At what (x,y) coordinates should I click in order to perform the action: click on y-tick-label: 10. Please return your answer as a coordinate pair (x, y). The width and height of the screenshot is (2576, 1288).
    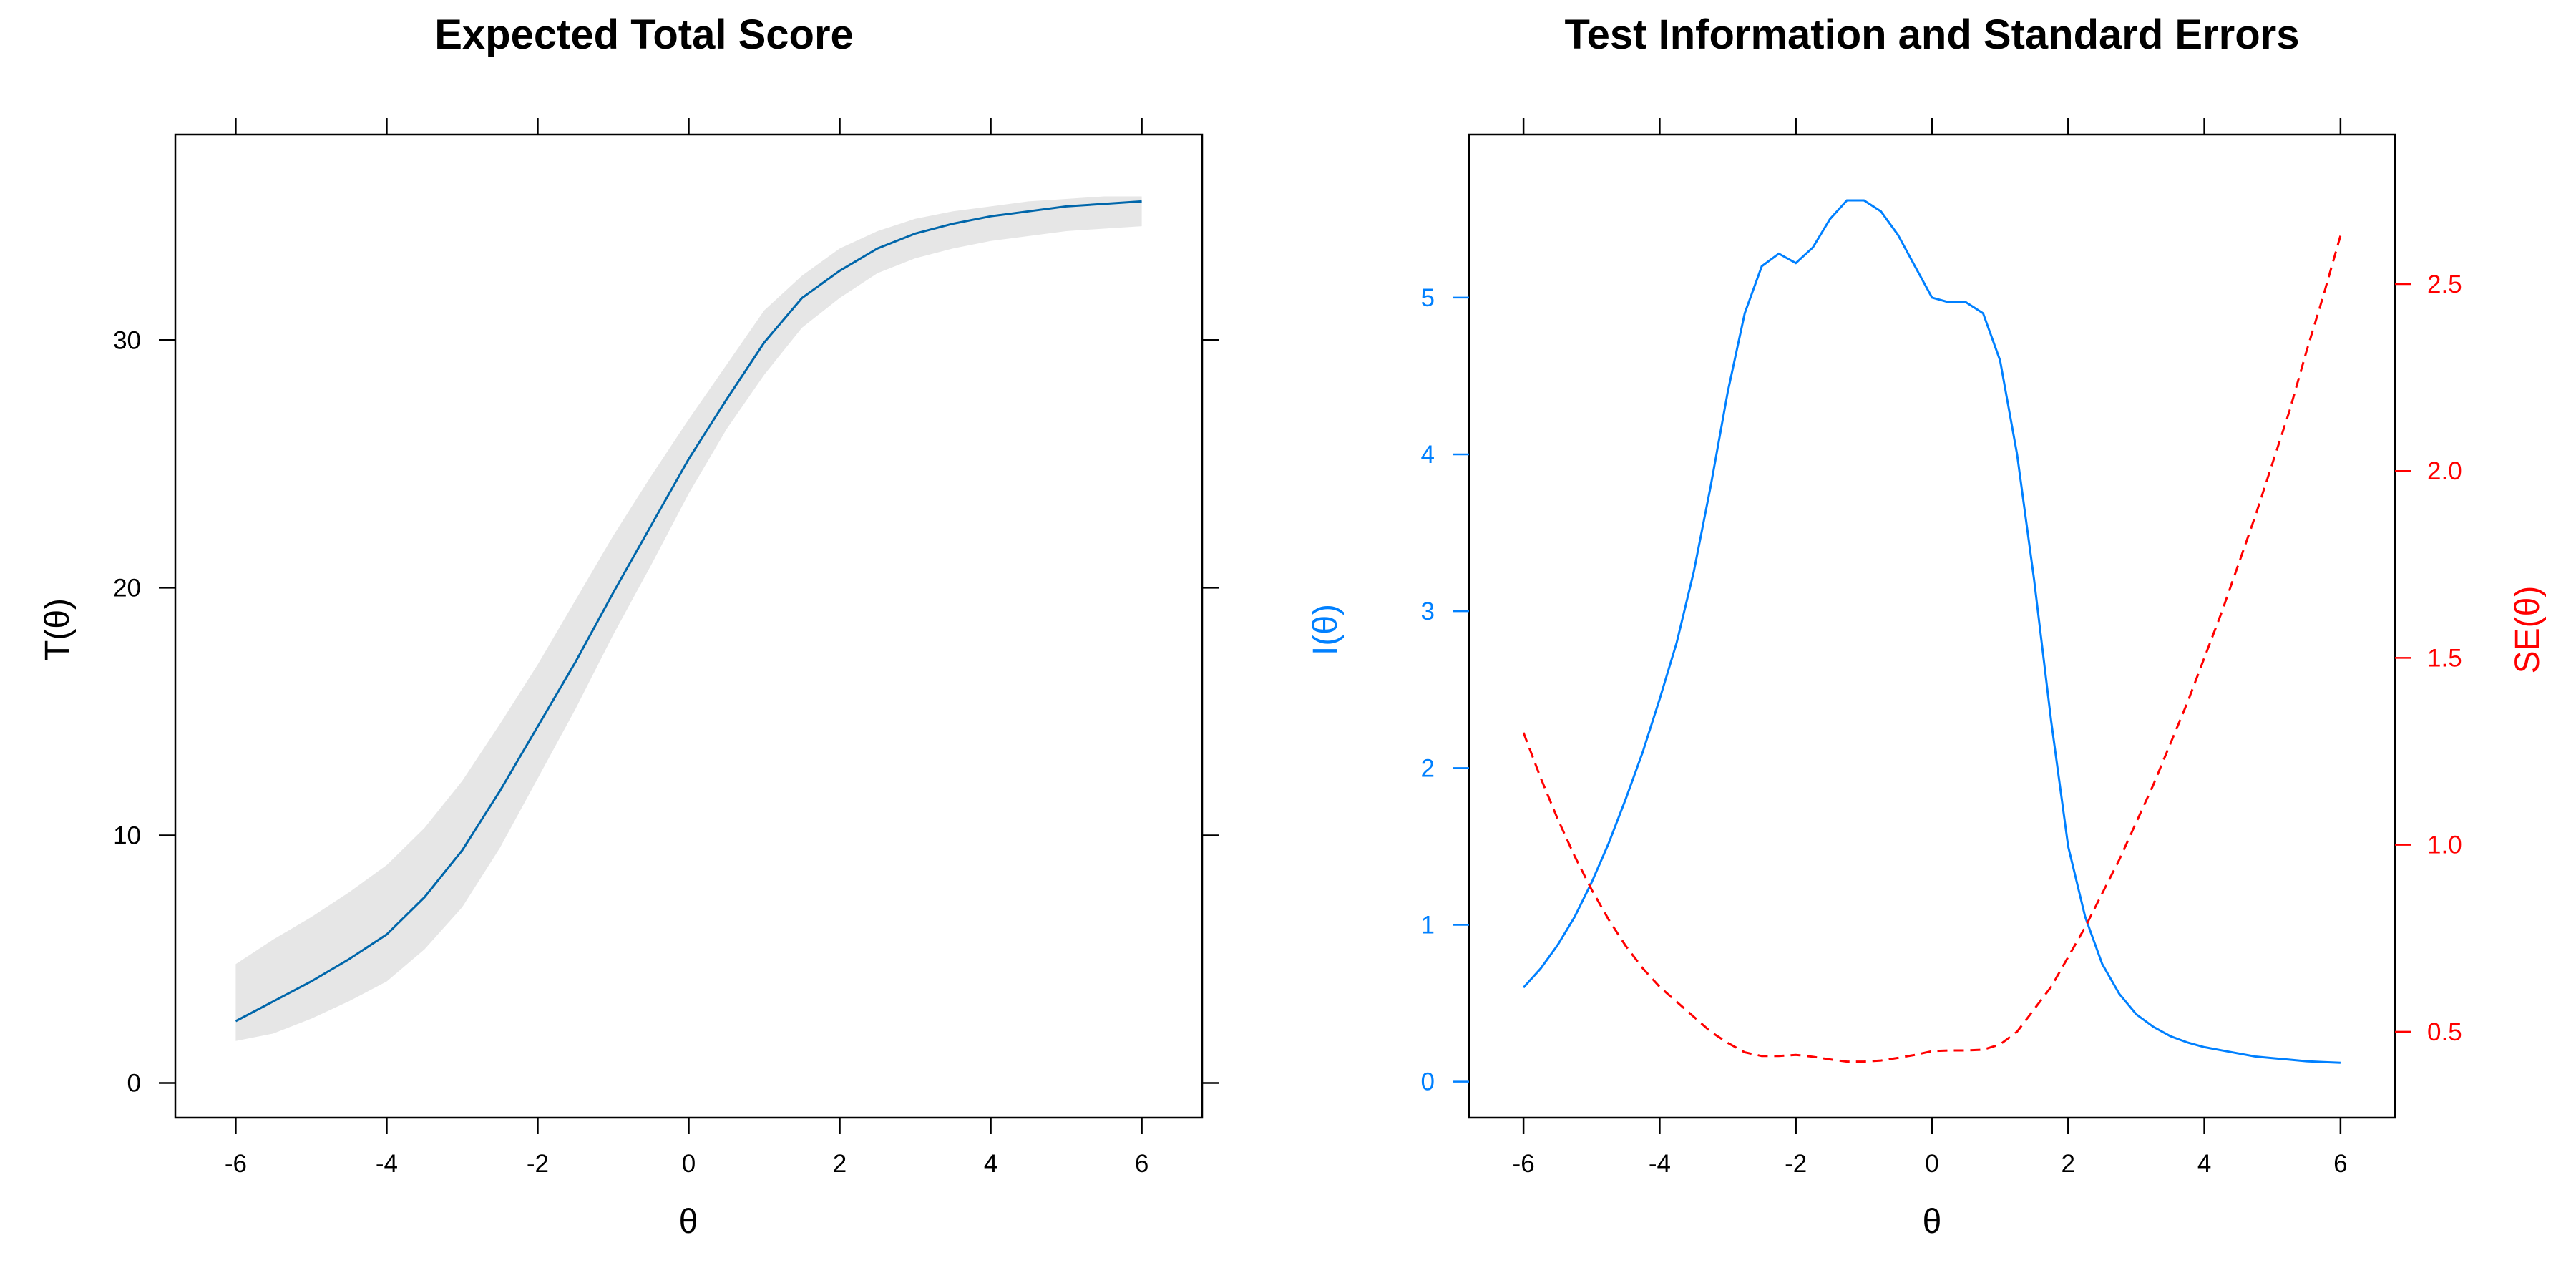
    Looking at the image, I should click on (127, 835).